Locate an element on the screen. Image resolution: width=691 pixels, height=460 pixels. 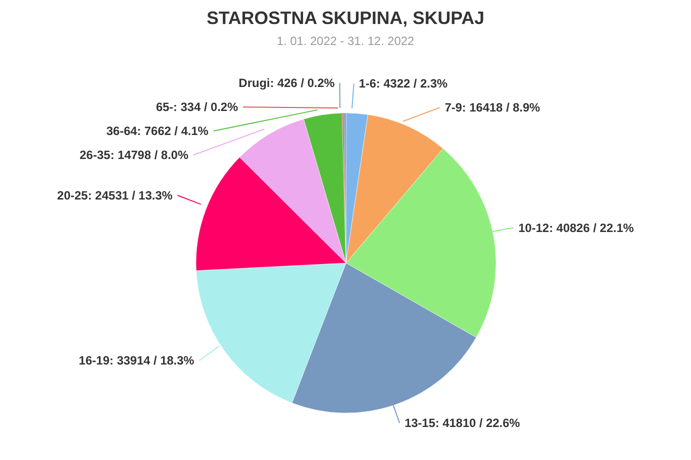
chart-title: STAROSTNA SKUPINA, SKUPAJ is located at coordinates (346, 18).